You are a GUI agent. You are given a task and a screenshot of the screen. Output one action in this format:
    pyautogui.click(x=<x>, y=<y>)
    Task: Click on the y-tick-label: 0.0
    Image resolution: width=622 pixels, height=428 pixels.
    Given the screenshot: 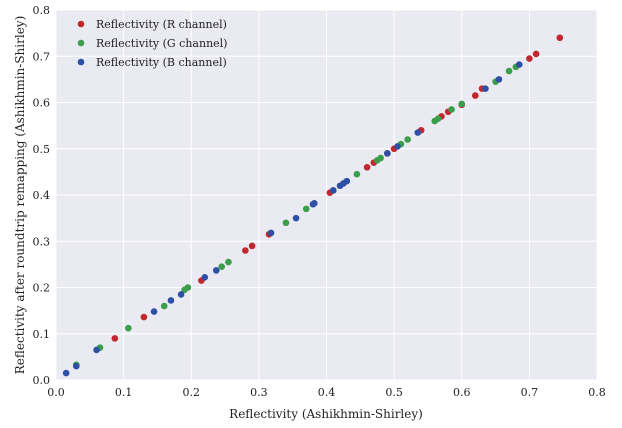 What is the action you would take?
    pyautogui.click(x=42, y=380)
    